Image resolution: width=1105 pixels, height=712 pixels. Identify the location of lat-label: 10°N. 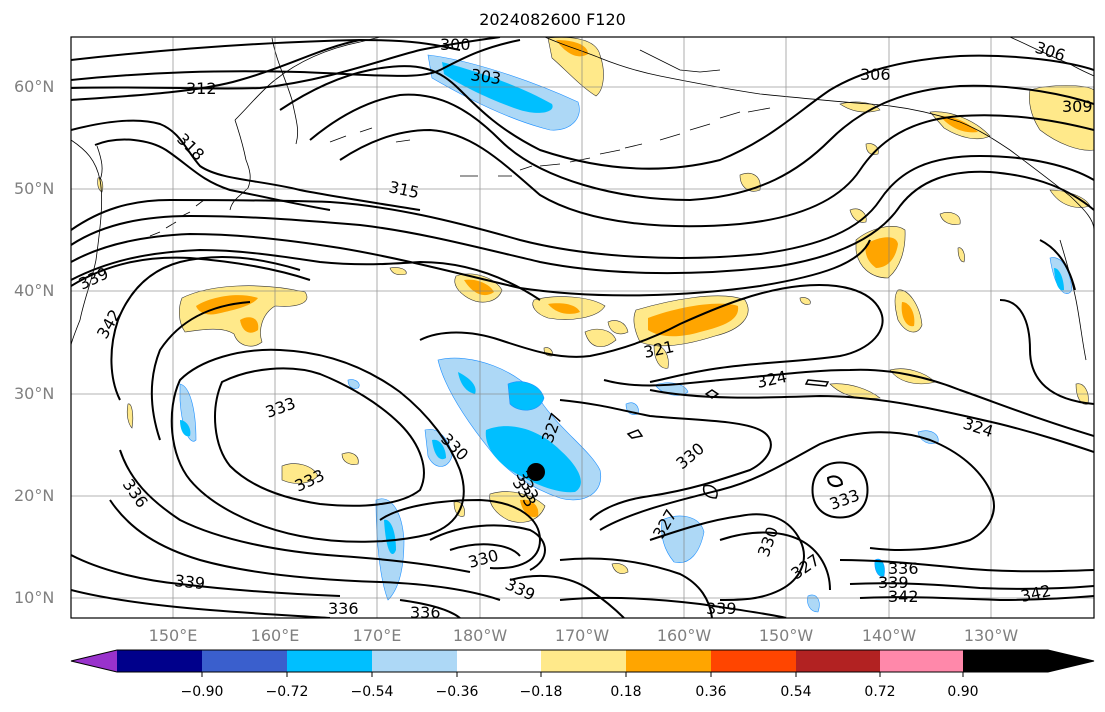
(34, 597).